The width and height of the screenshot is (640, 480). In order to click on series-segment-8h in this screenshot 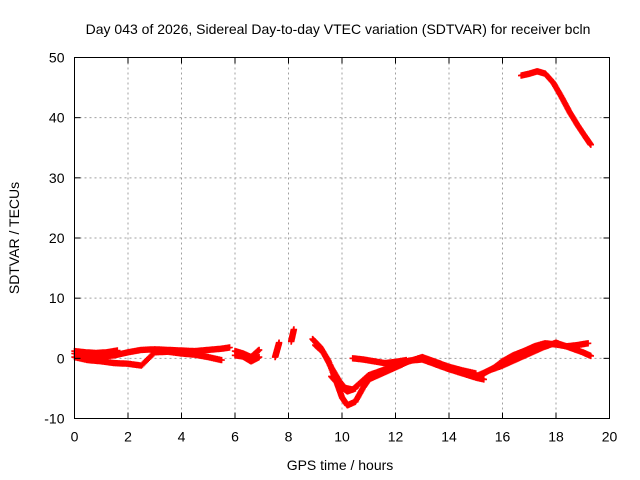, I will do `click(293, 335)`.